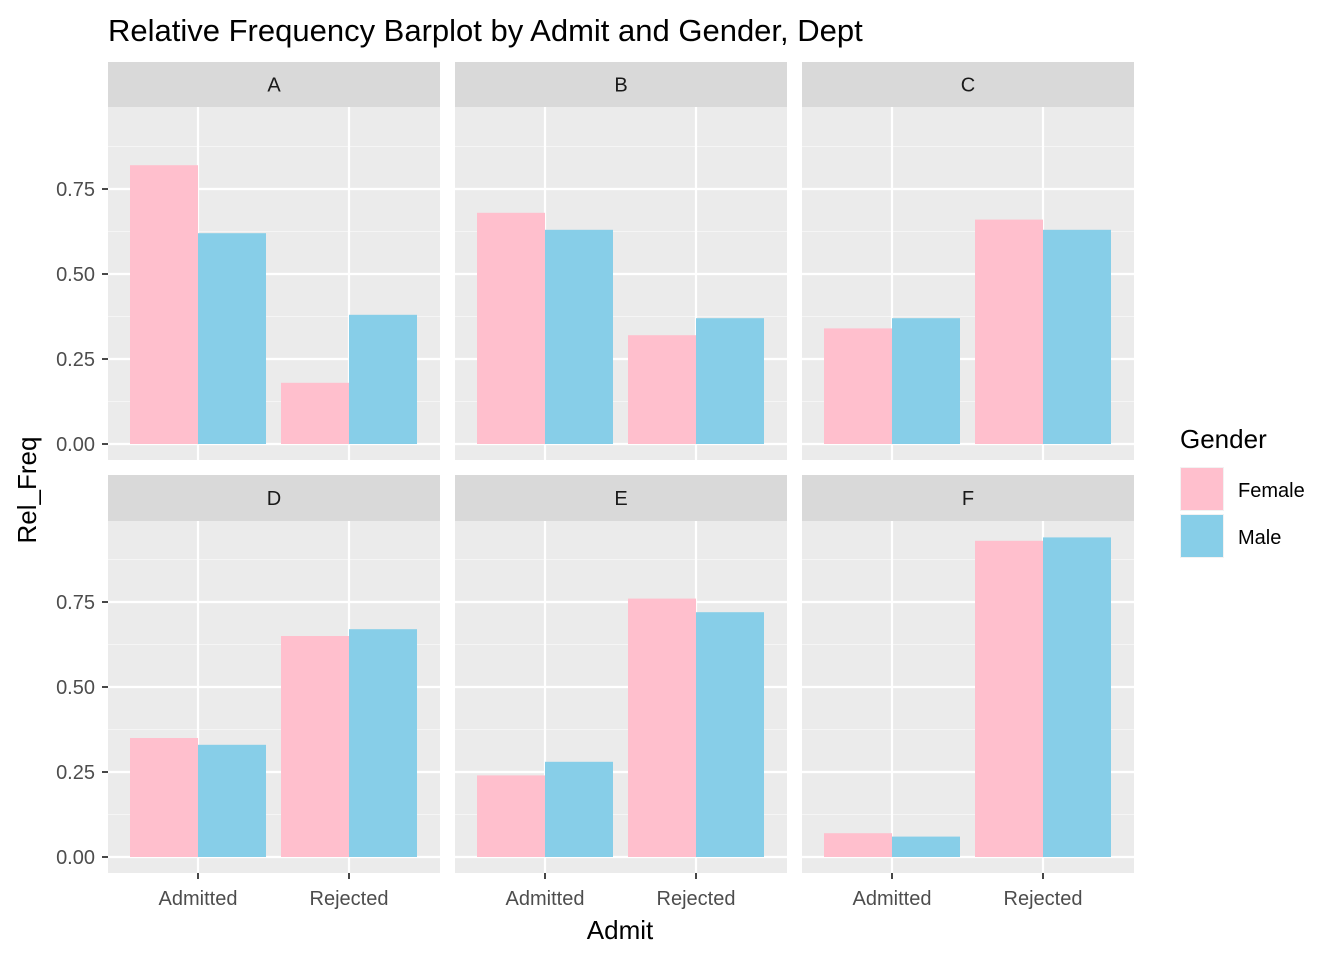 Image resolution: width=1344 pixels, height=960 pixels. What do you see at coordinates (511, 816) in the screenshot?
I see `bar-e-admitted-female` at bounding box center [511, 816].